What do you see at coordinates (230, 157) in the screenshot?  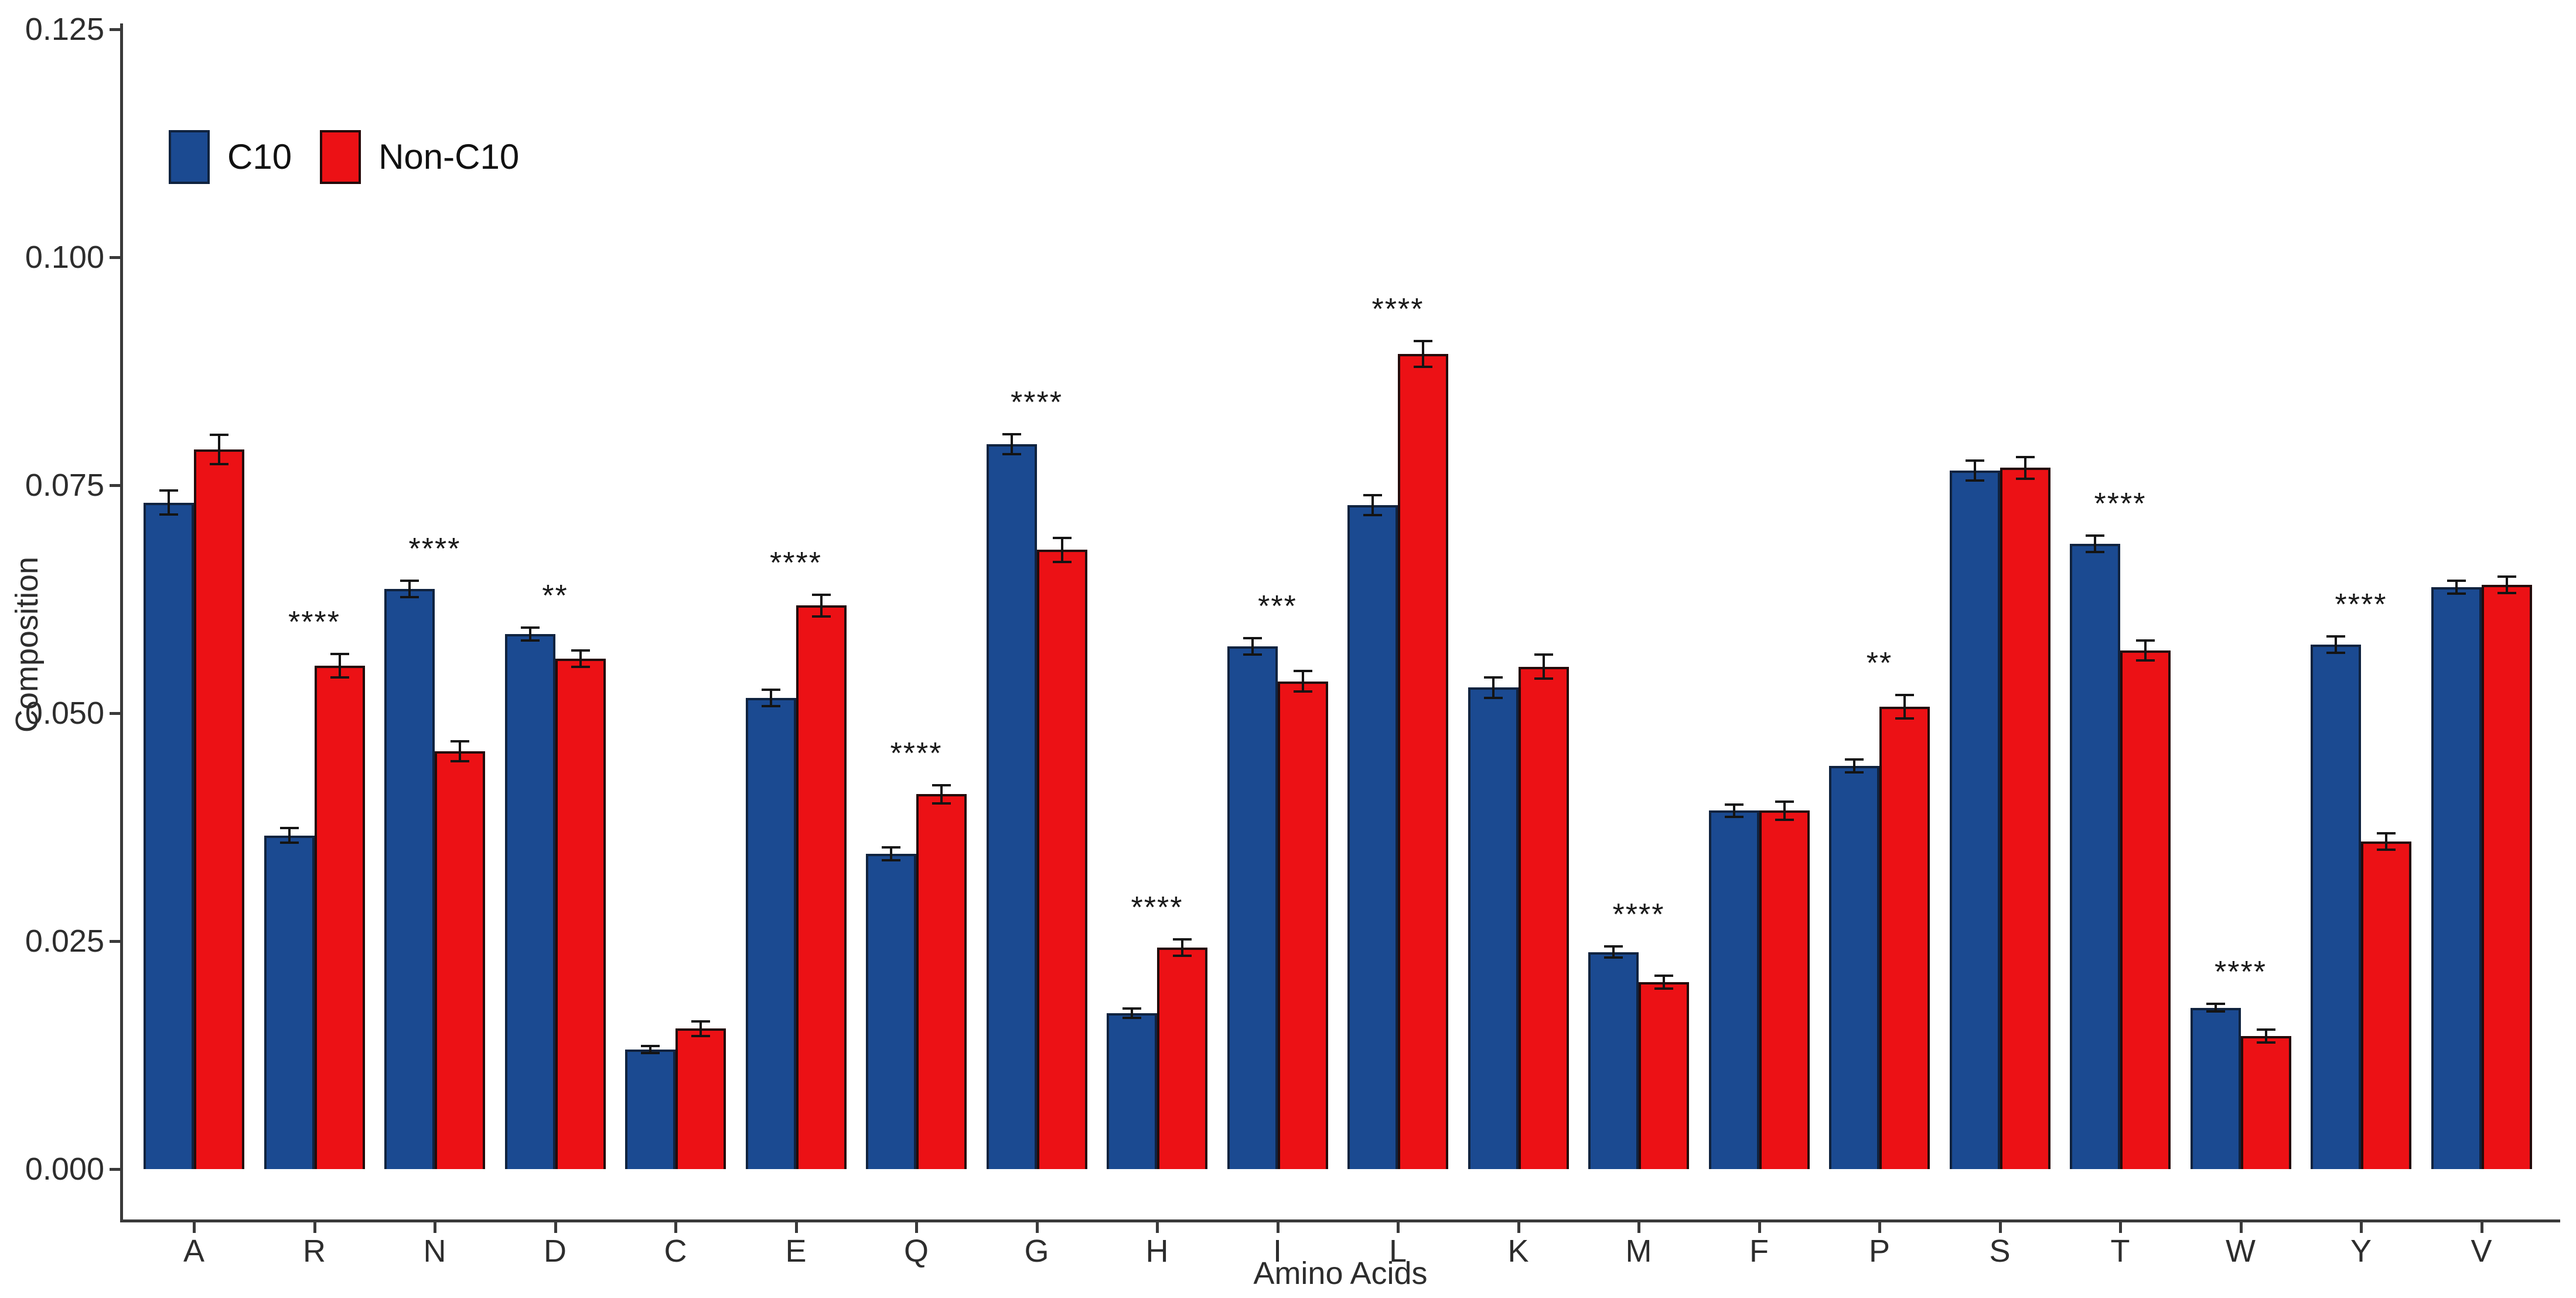 I see `legend-item-c10: C10` at bounding box center [230, 157].